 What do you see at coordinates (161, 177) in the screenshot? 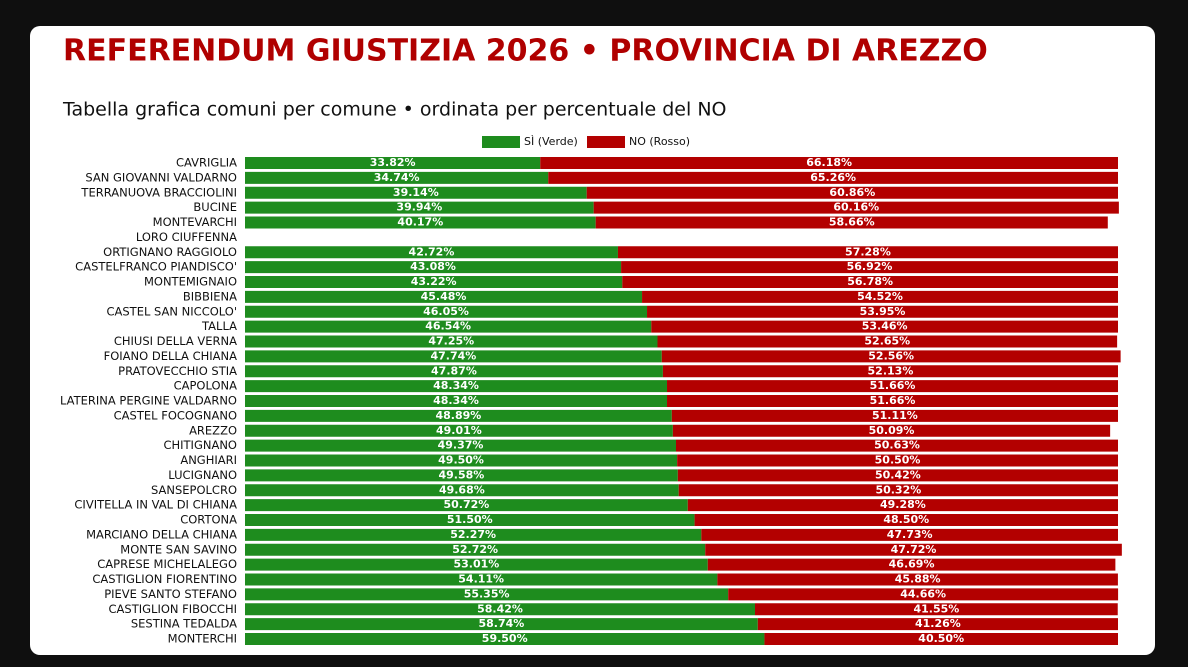
I see `category-label: SAN GIOVANNI VALDARNO` at bounding box center [161, 177].